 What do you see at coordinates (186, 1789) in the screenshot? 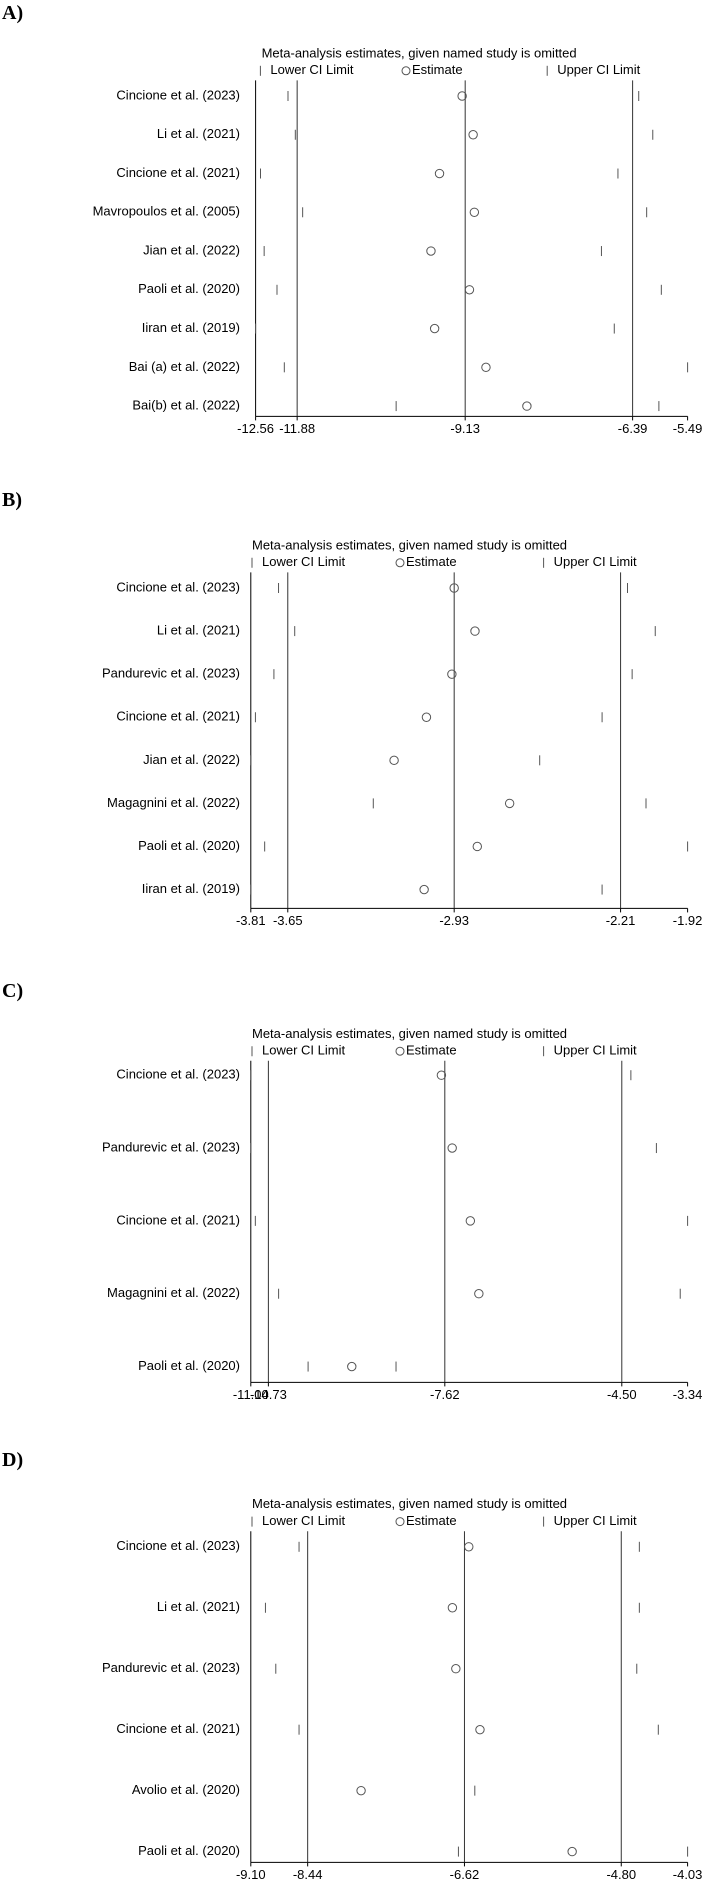
I see `study-label: Avolio et al. (2020)` at bounding box center [186, 1789].